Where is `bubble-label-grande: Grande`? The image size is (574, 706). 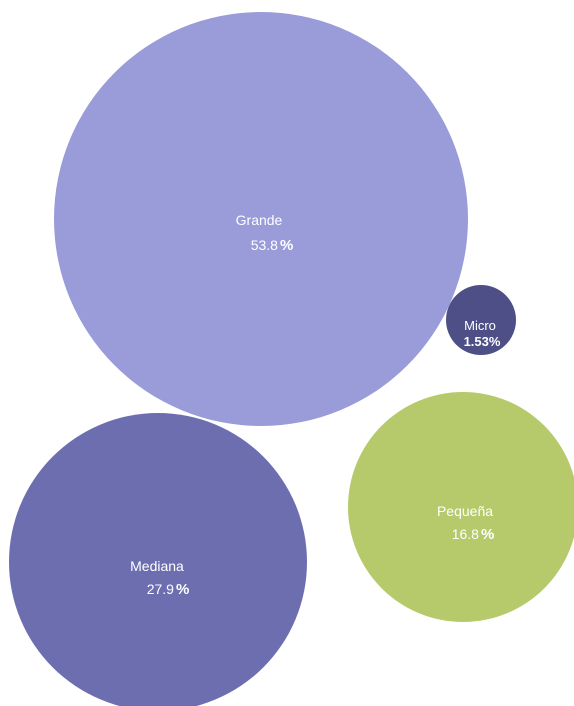
bubble-label-grande: Grande is located at coordinates (259, 220).